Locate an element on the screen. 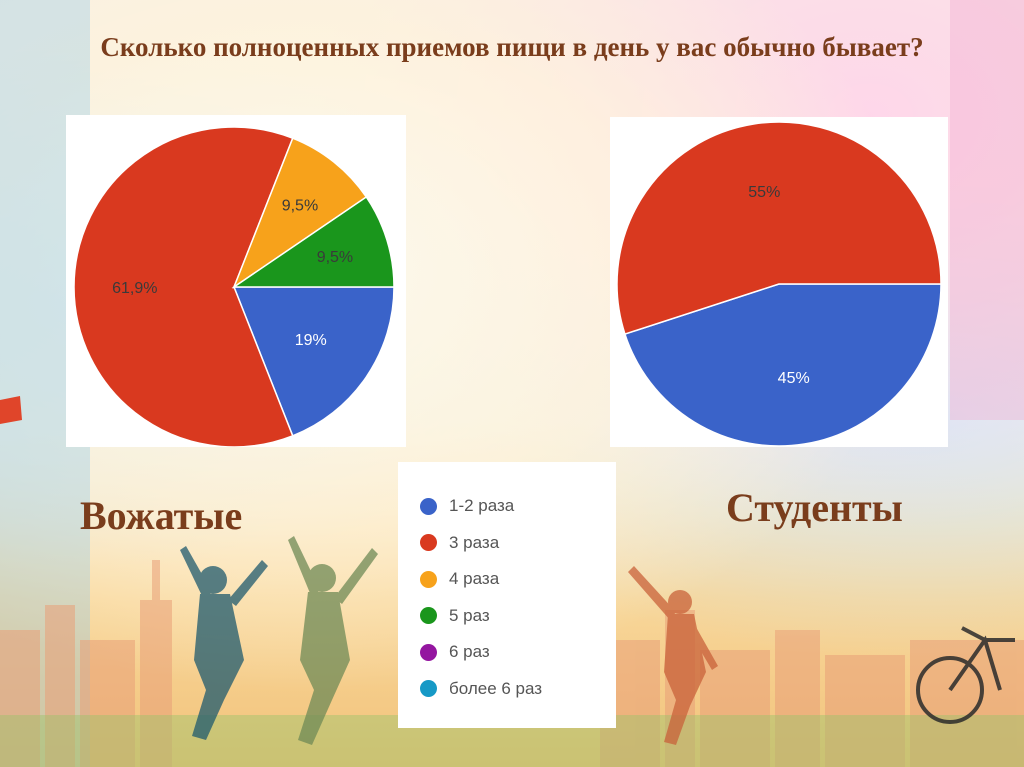 The height and width of the screenshot is (767, 1024). legend-item: более 6 раз is located at coordinates (507, 689).